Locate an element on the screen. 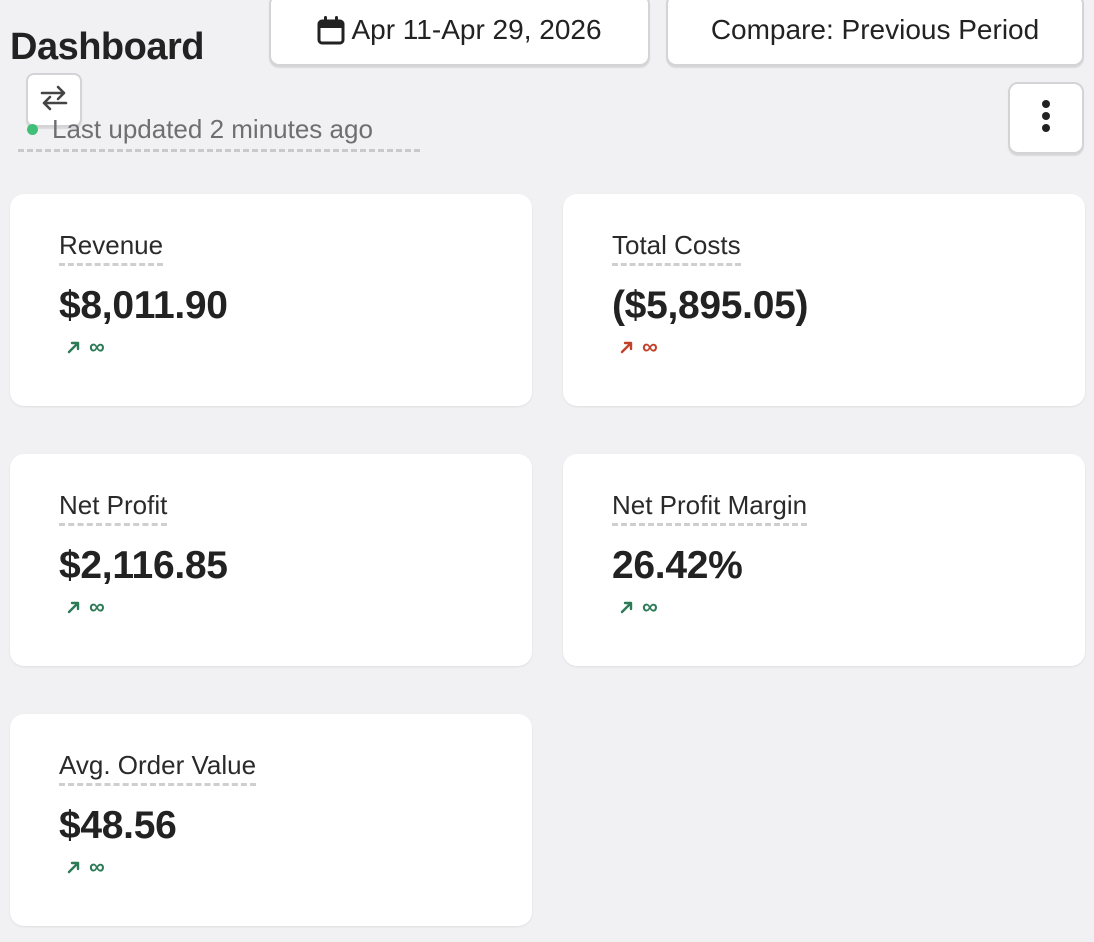  net-profit-margin-card: Net Profit Margin 26.42% ∞ is located at coordinates (824, 560).